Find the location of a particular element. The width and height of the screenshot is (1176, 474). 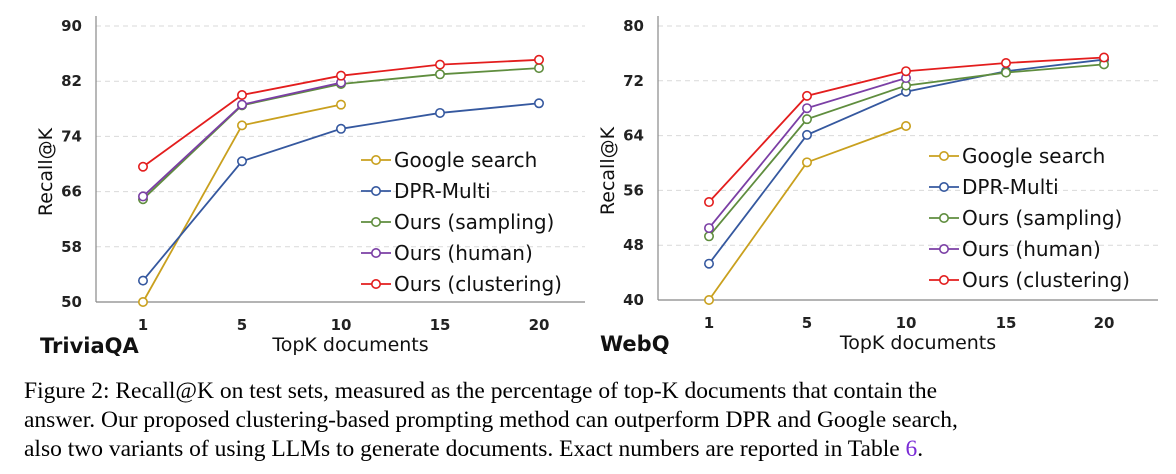

y-tick-label: 90 is located at coordinates (71, 26).